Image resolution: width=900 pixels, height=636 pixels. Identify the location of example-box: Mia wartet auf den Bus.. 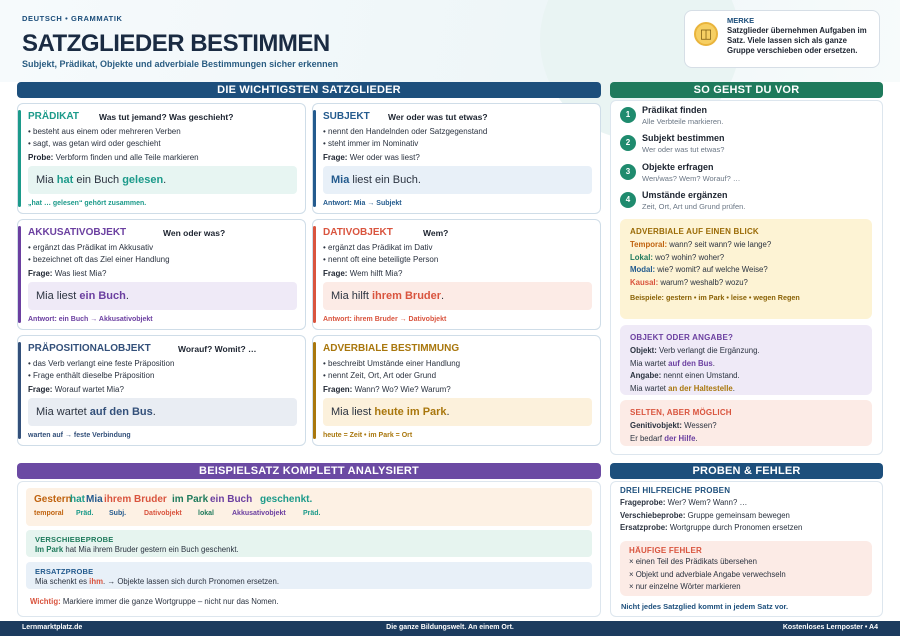
(162, 412).